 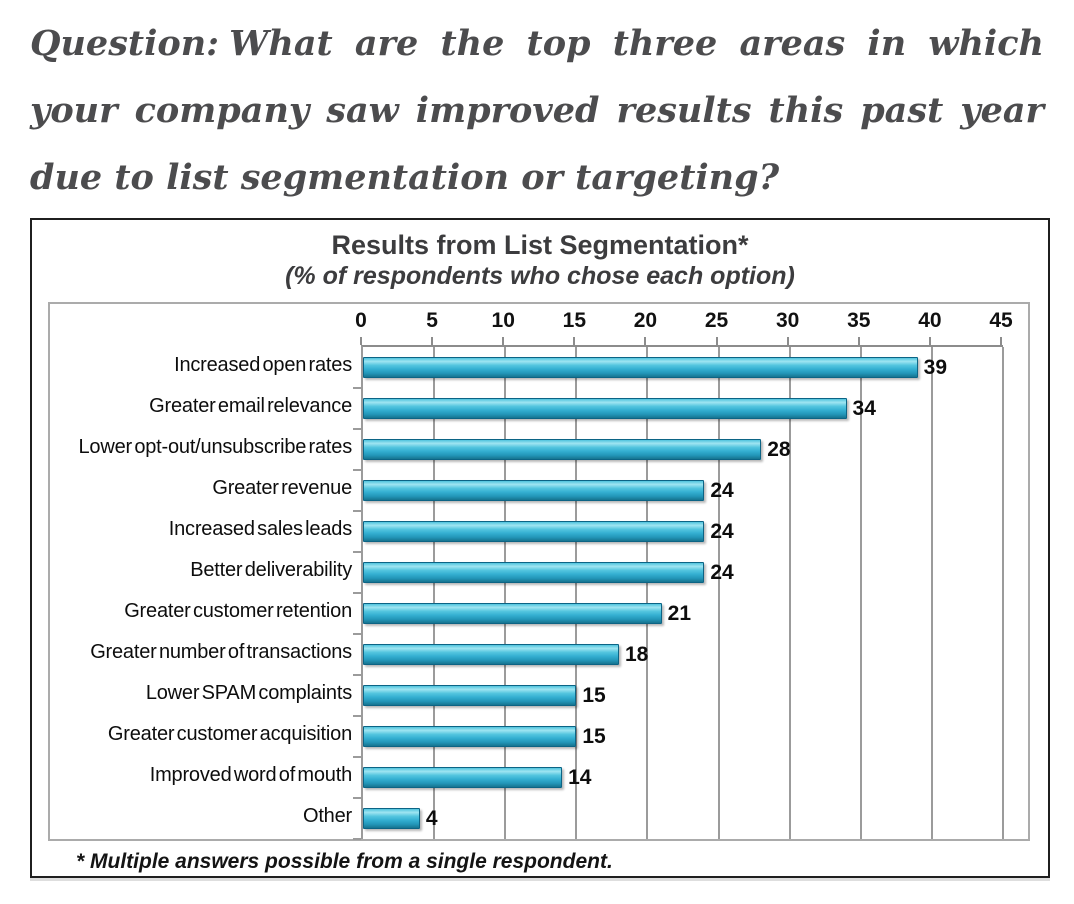 What do you see at coordinates (716, 320) in the screenshot?
I see `axis-tick-label: 25` at bounding box center [716, 320].